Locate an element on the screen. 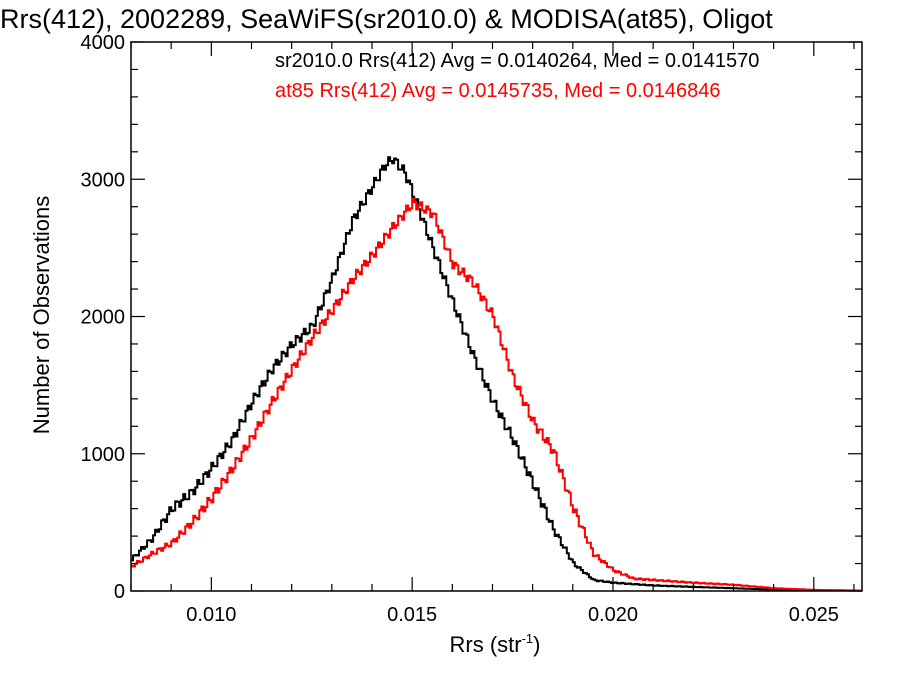  x-axis-label-superscript: -1 is located at coordinates (528, 638).